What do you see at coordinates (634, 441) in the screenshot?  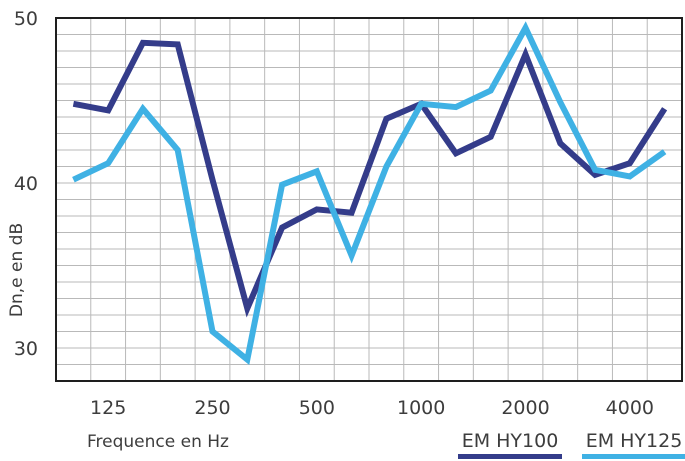 I see `legend-label-em-hy125: EM HY125` at bounding box center [634, 441].